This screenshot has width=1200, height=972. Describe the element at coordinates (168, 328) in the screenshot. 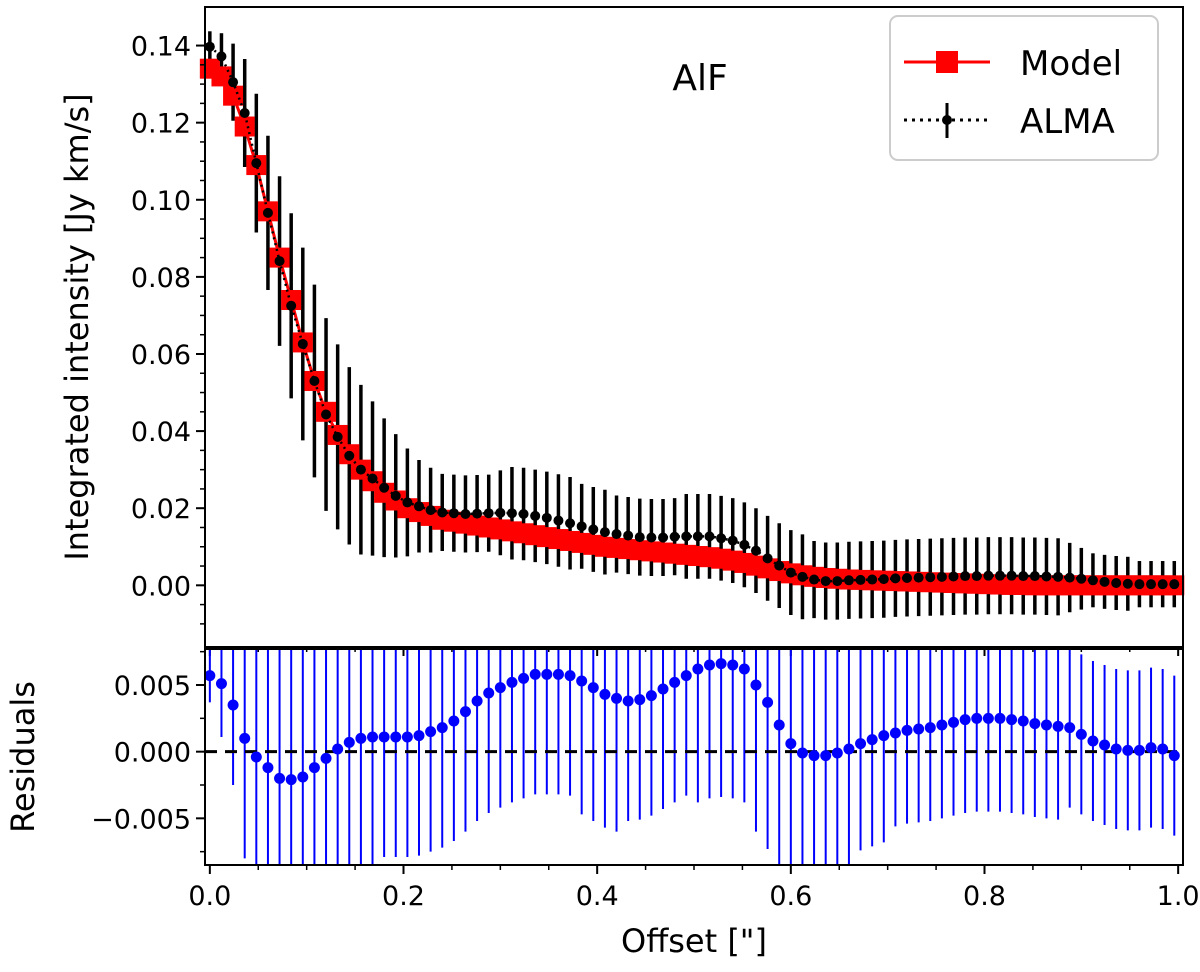

I see `top-y-ticks: 0.00 0.02 0.04 0.06 0.08 0.10 0.12 0.14` at that location.